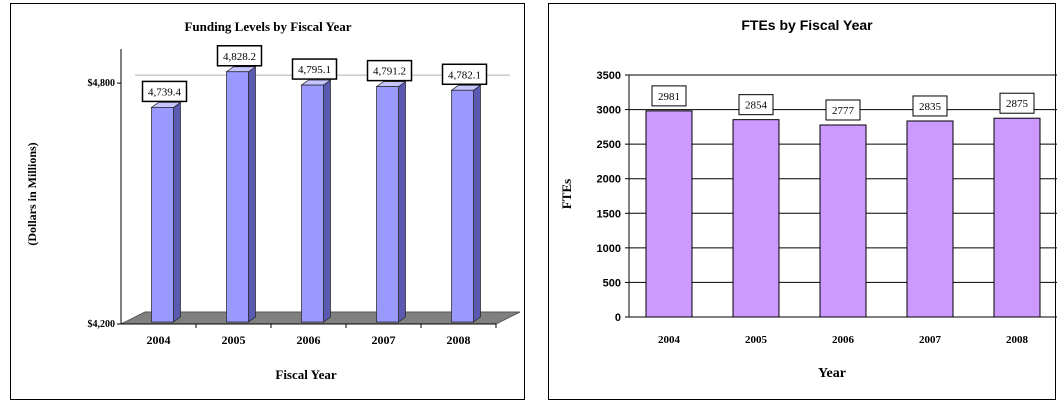 Image resolution: width=1060 pixels, height=403 pixels. Describe the element at coordinates (609, 214) in the screenshot. I see `y-tick-label: 1500` at that location.